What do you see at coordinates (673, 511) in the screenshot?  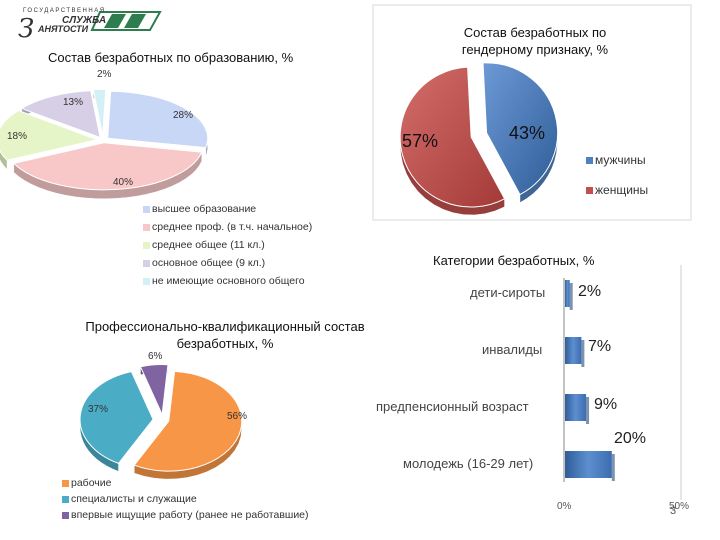 I see `page-number: 3` at bounding box center [673, 511].